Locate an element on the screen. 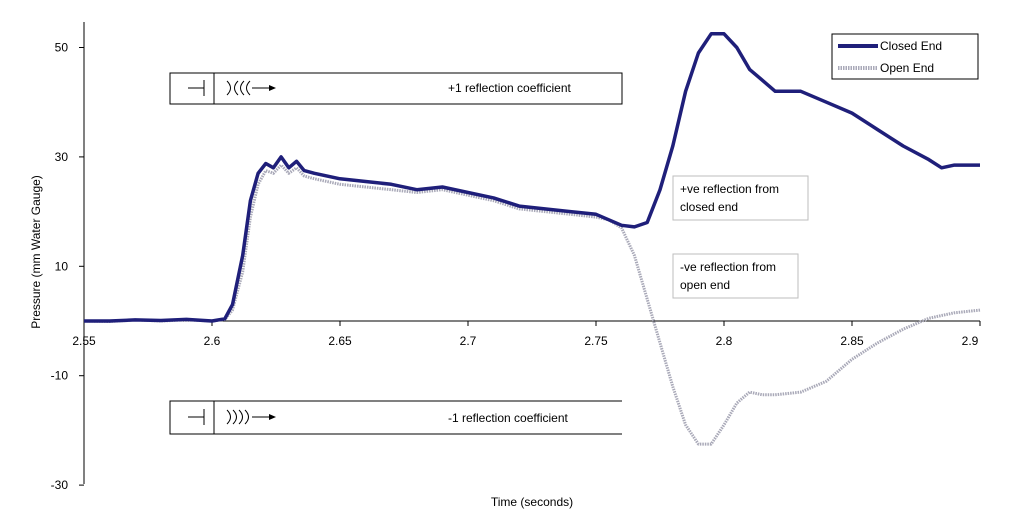  closed-end-callout-line1: +ve reflection from is located at coordinates (729, 189).